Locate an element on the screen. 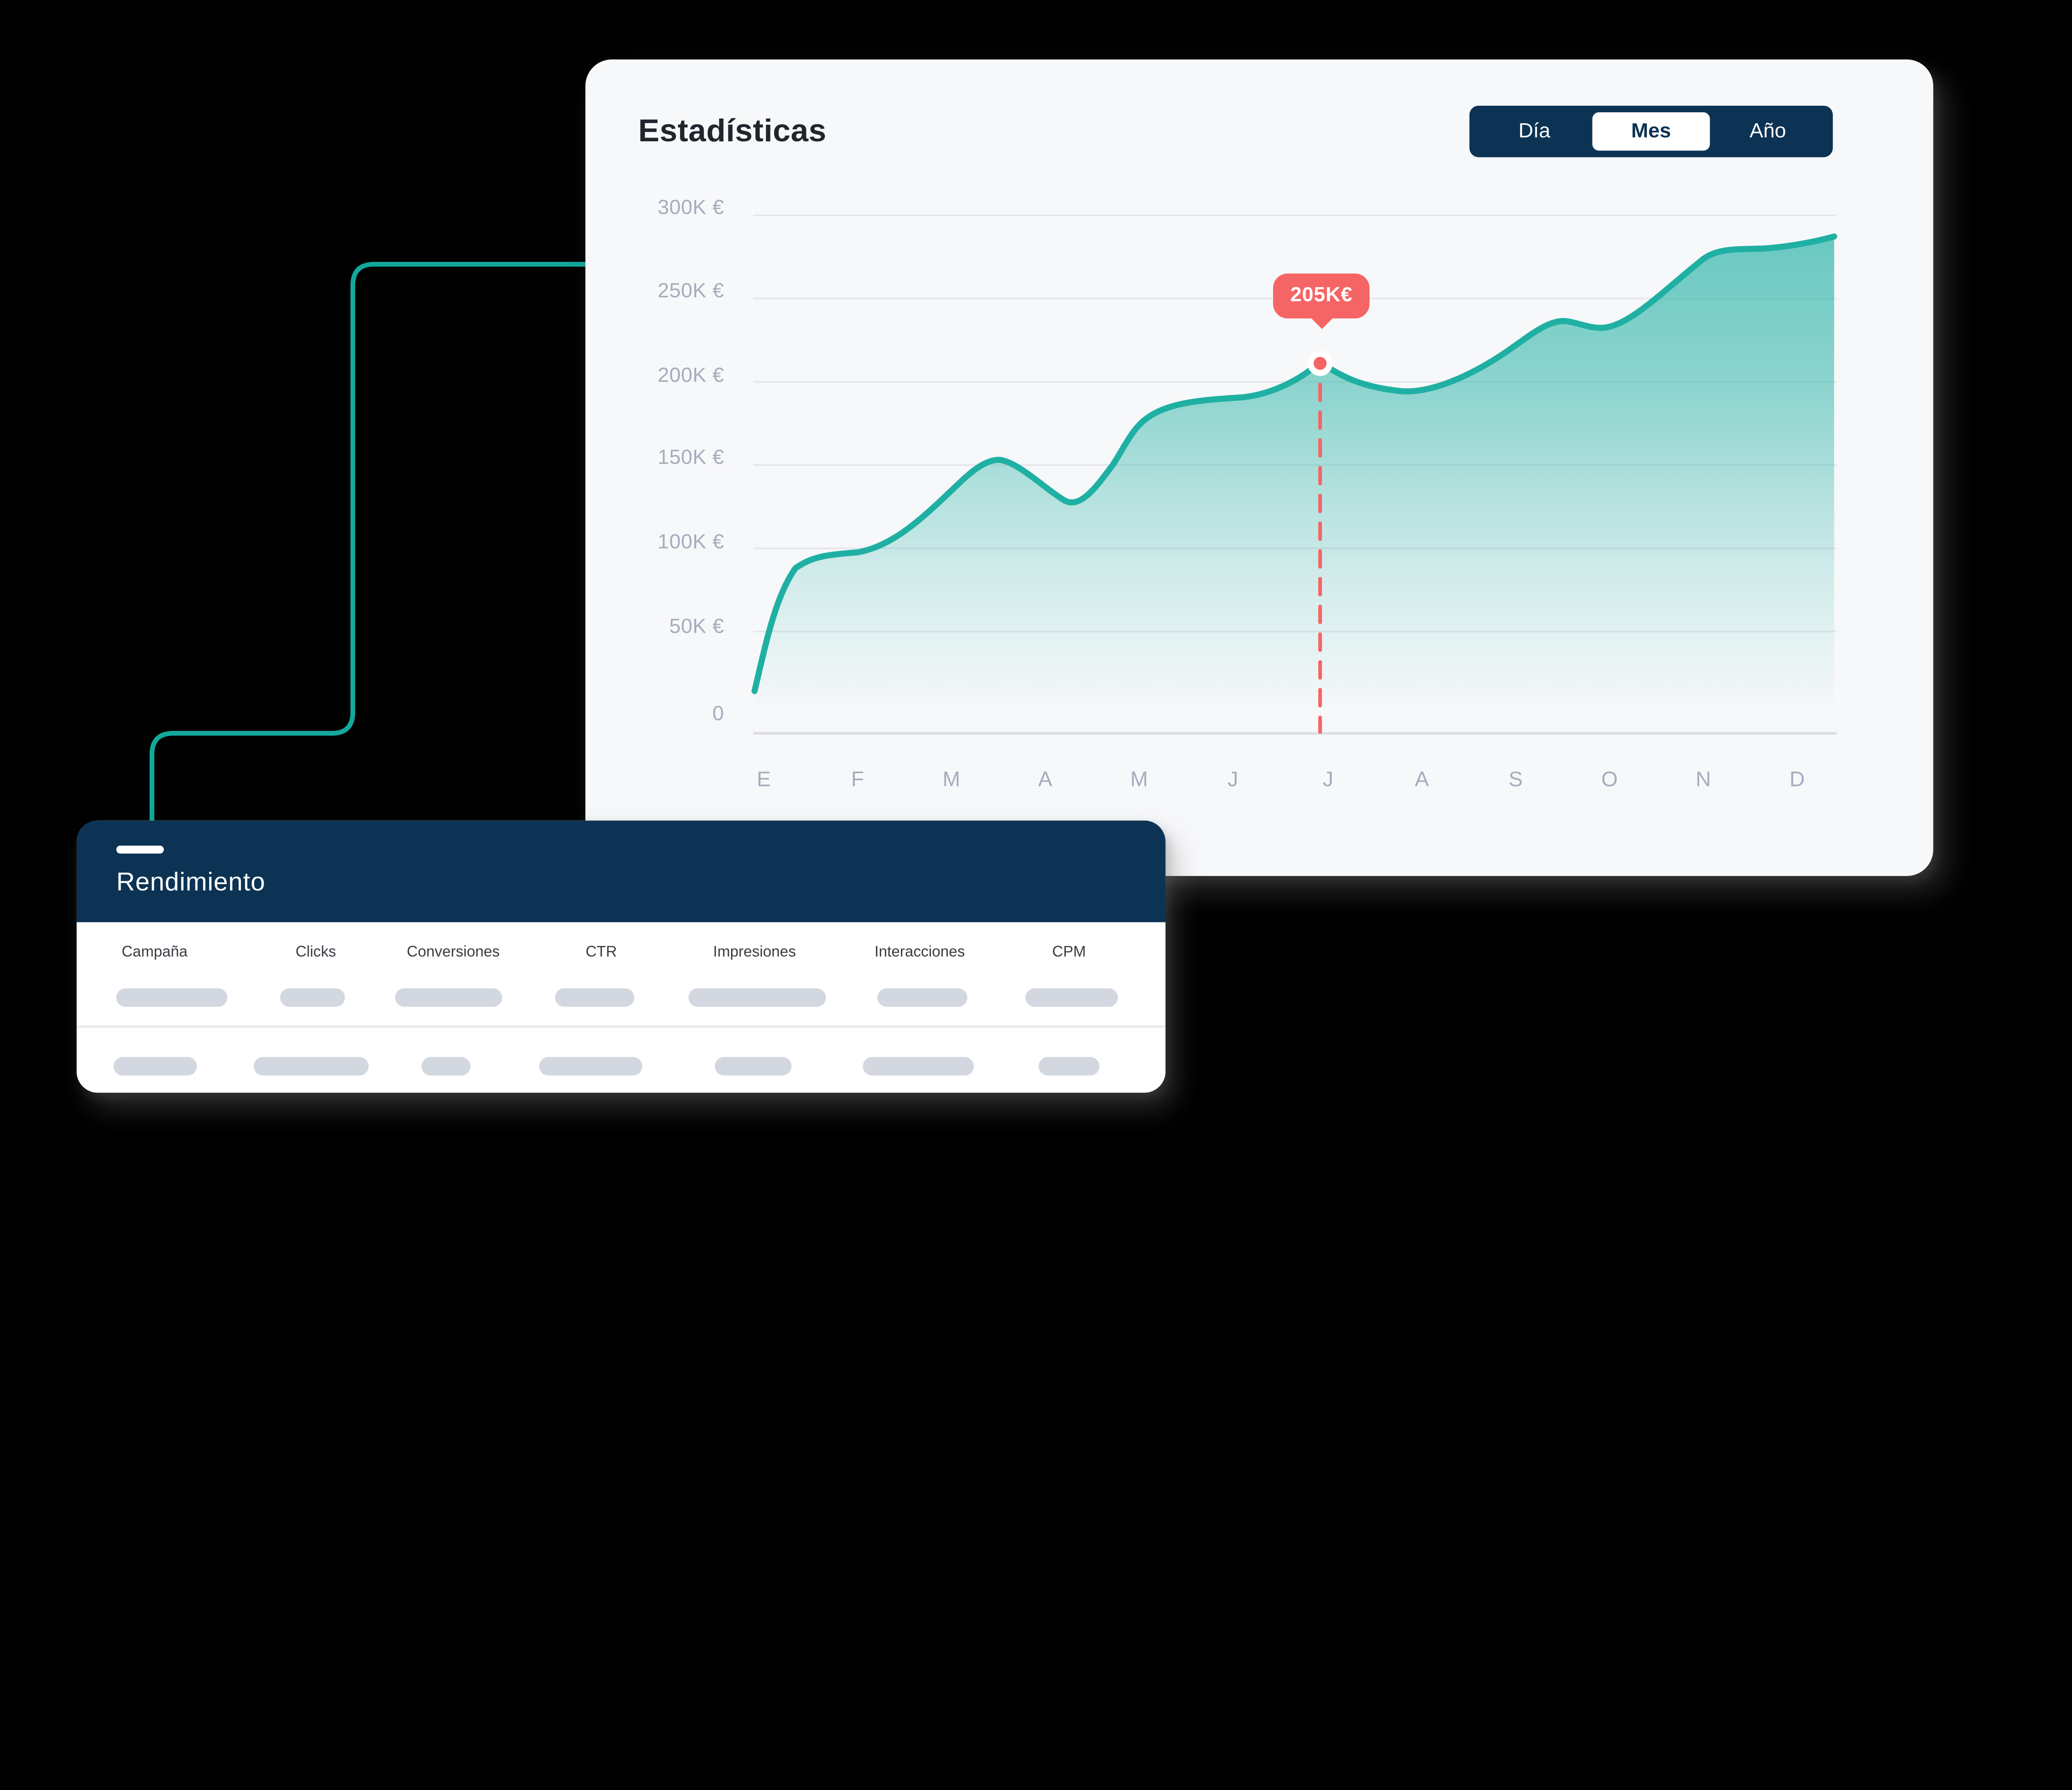  connector-line is located at coordinates (368, 544).